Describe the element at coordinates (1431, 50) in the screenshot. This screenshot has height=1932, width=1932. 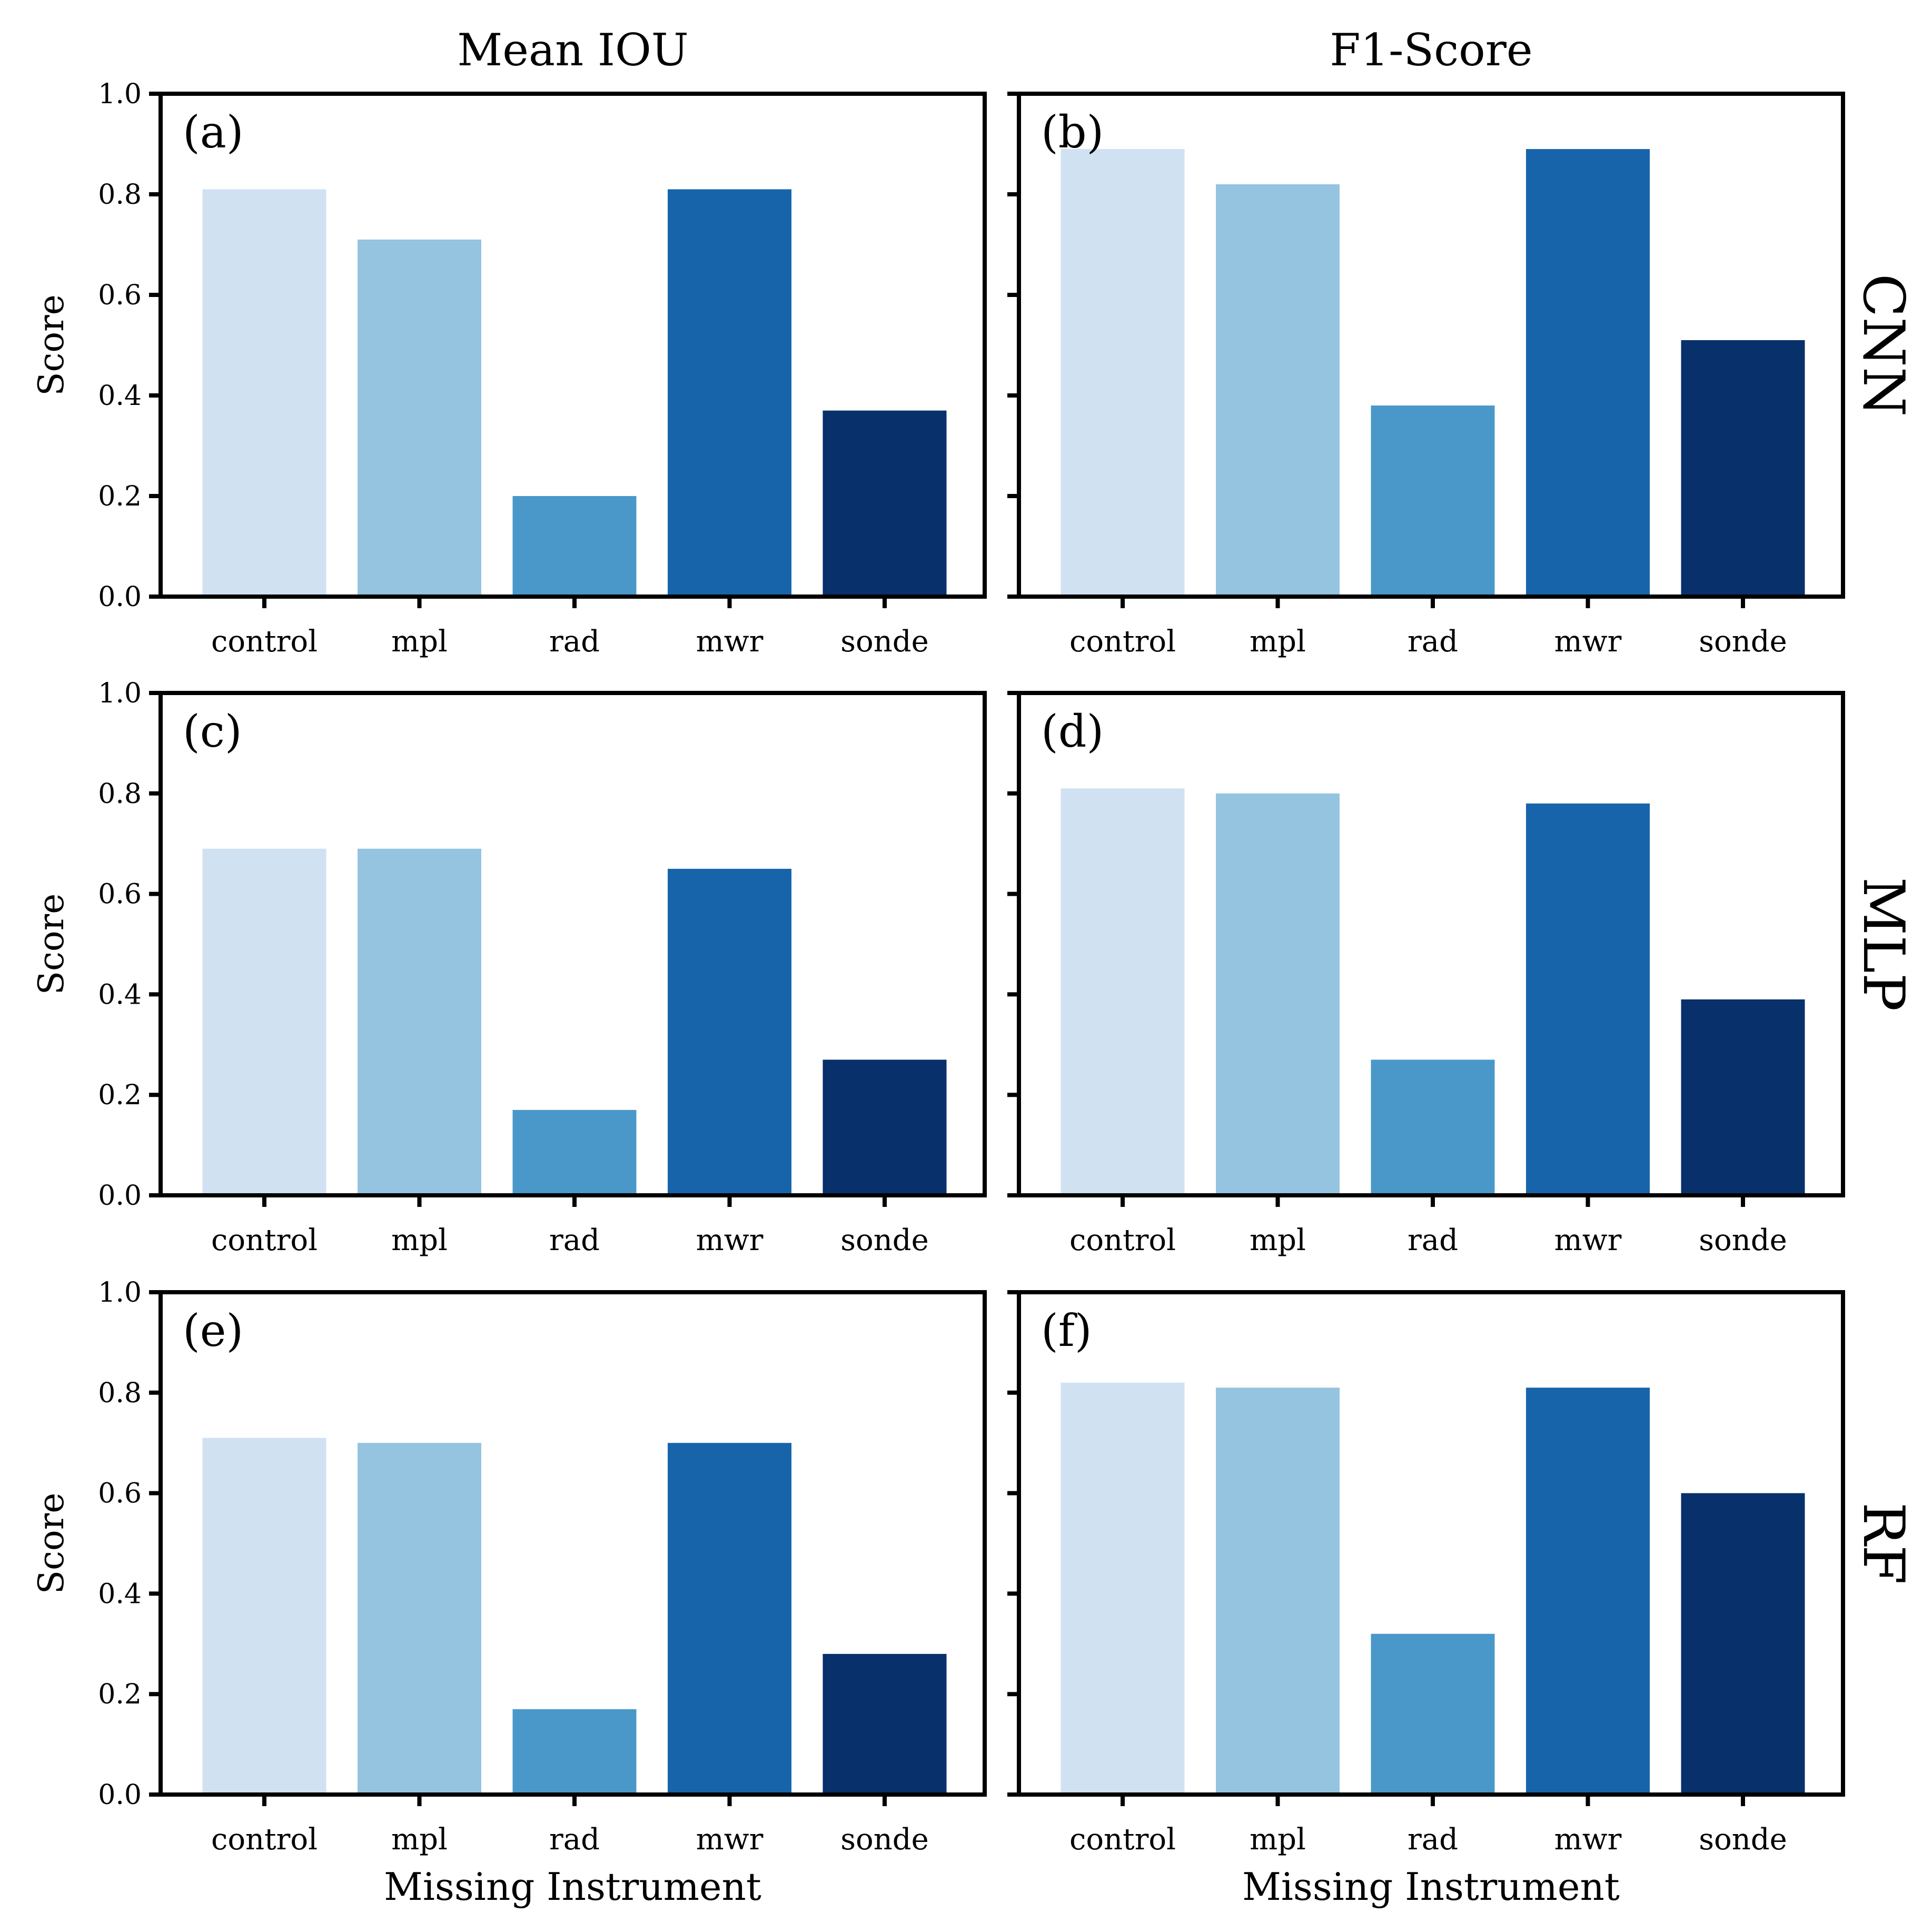
I see `column-title-right: F1-Score` at that location.